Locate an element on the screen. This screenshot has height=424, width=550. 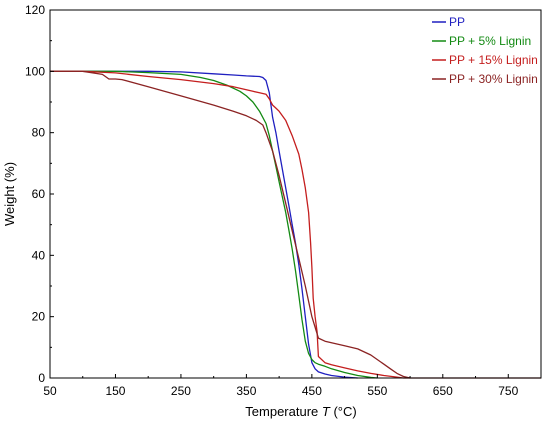
y-tick-label: 0 is located at coordinates (41, 378).